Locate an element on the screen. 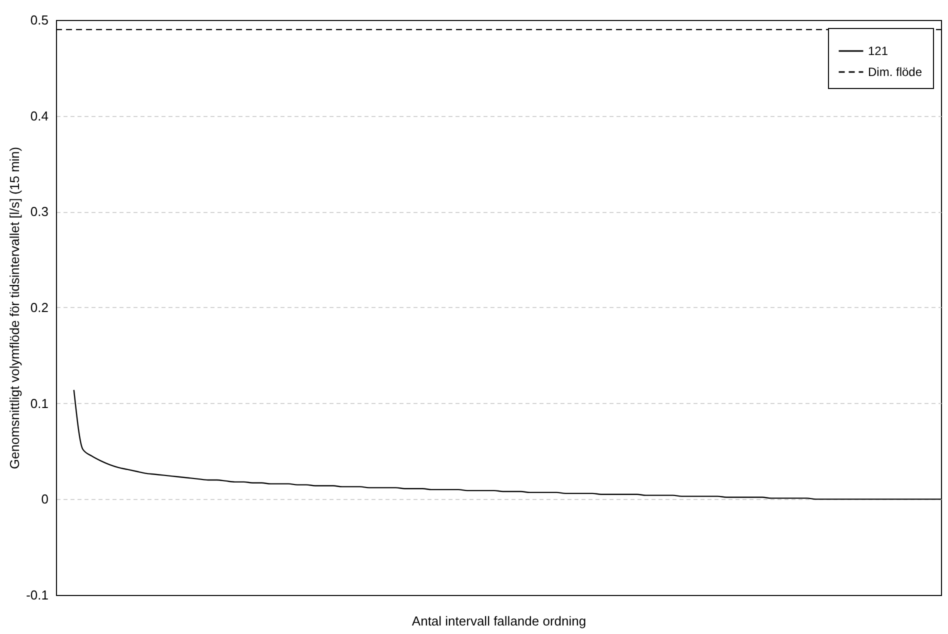  x-axis-title: Antal intervall fallande ordning is located at coordinates (499, 621).